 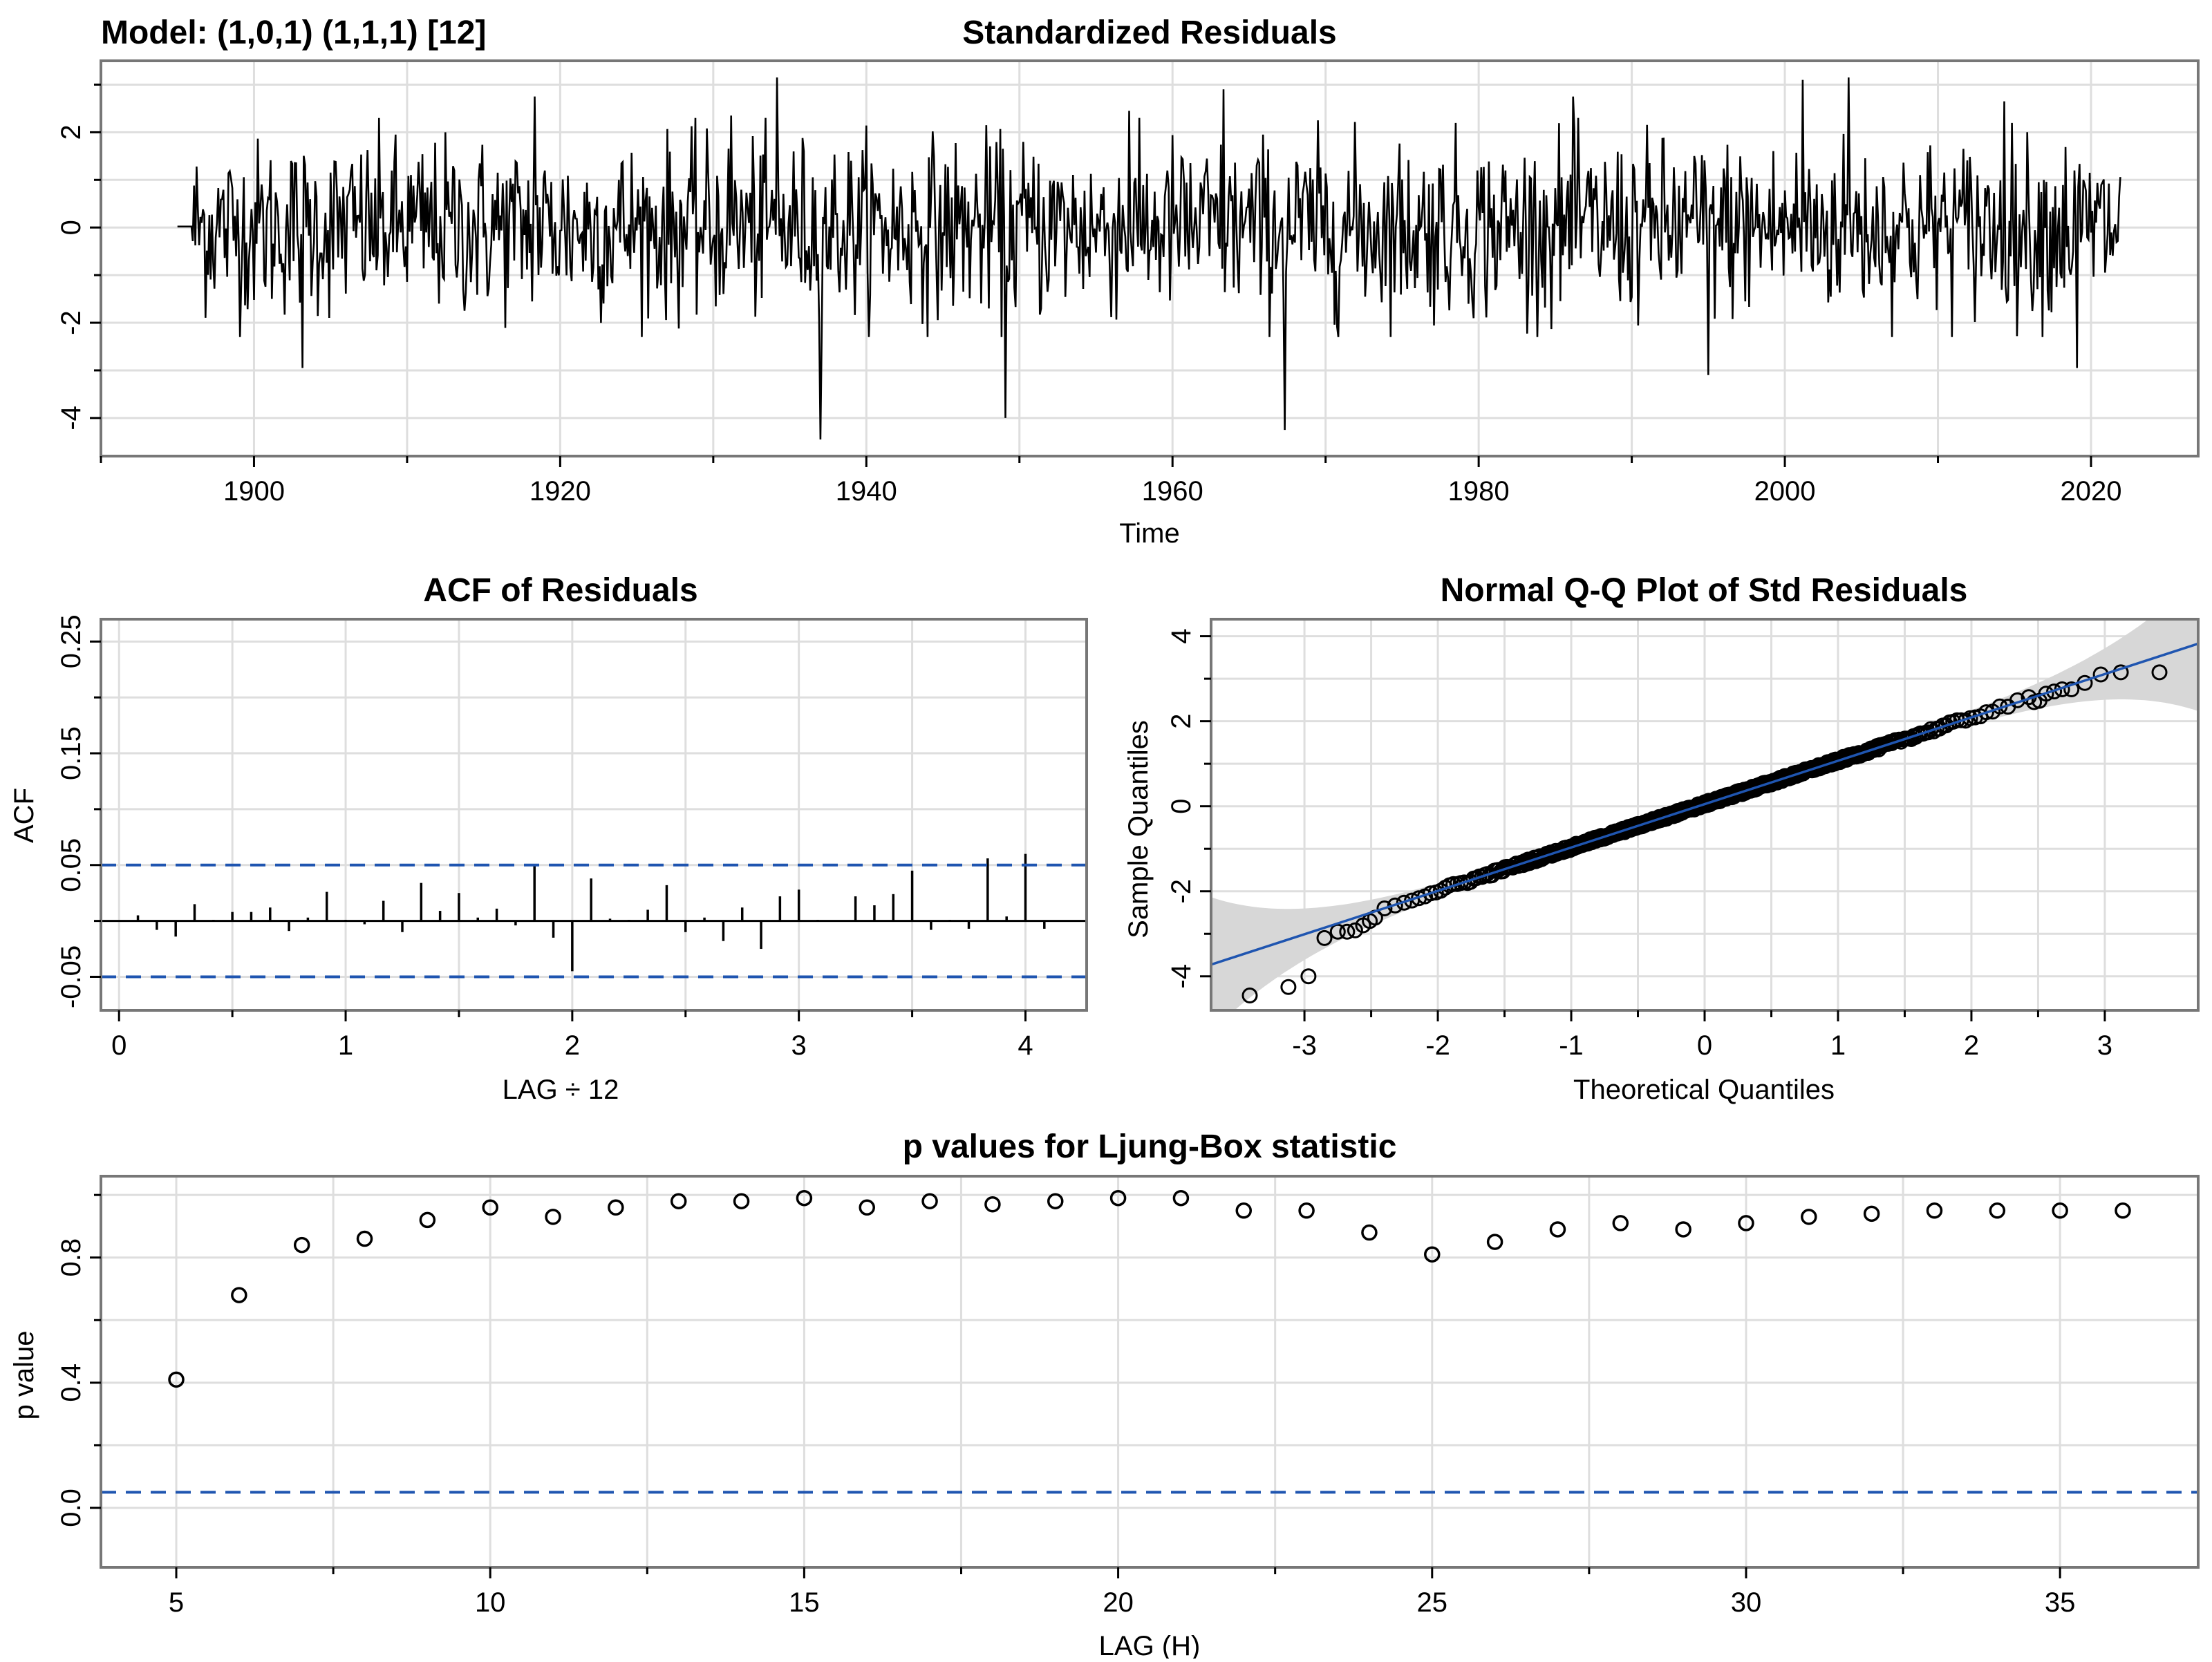 I want to click on ljung-box-x-tick-label-5: 30, so click(x=1746, y=1603).